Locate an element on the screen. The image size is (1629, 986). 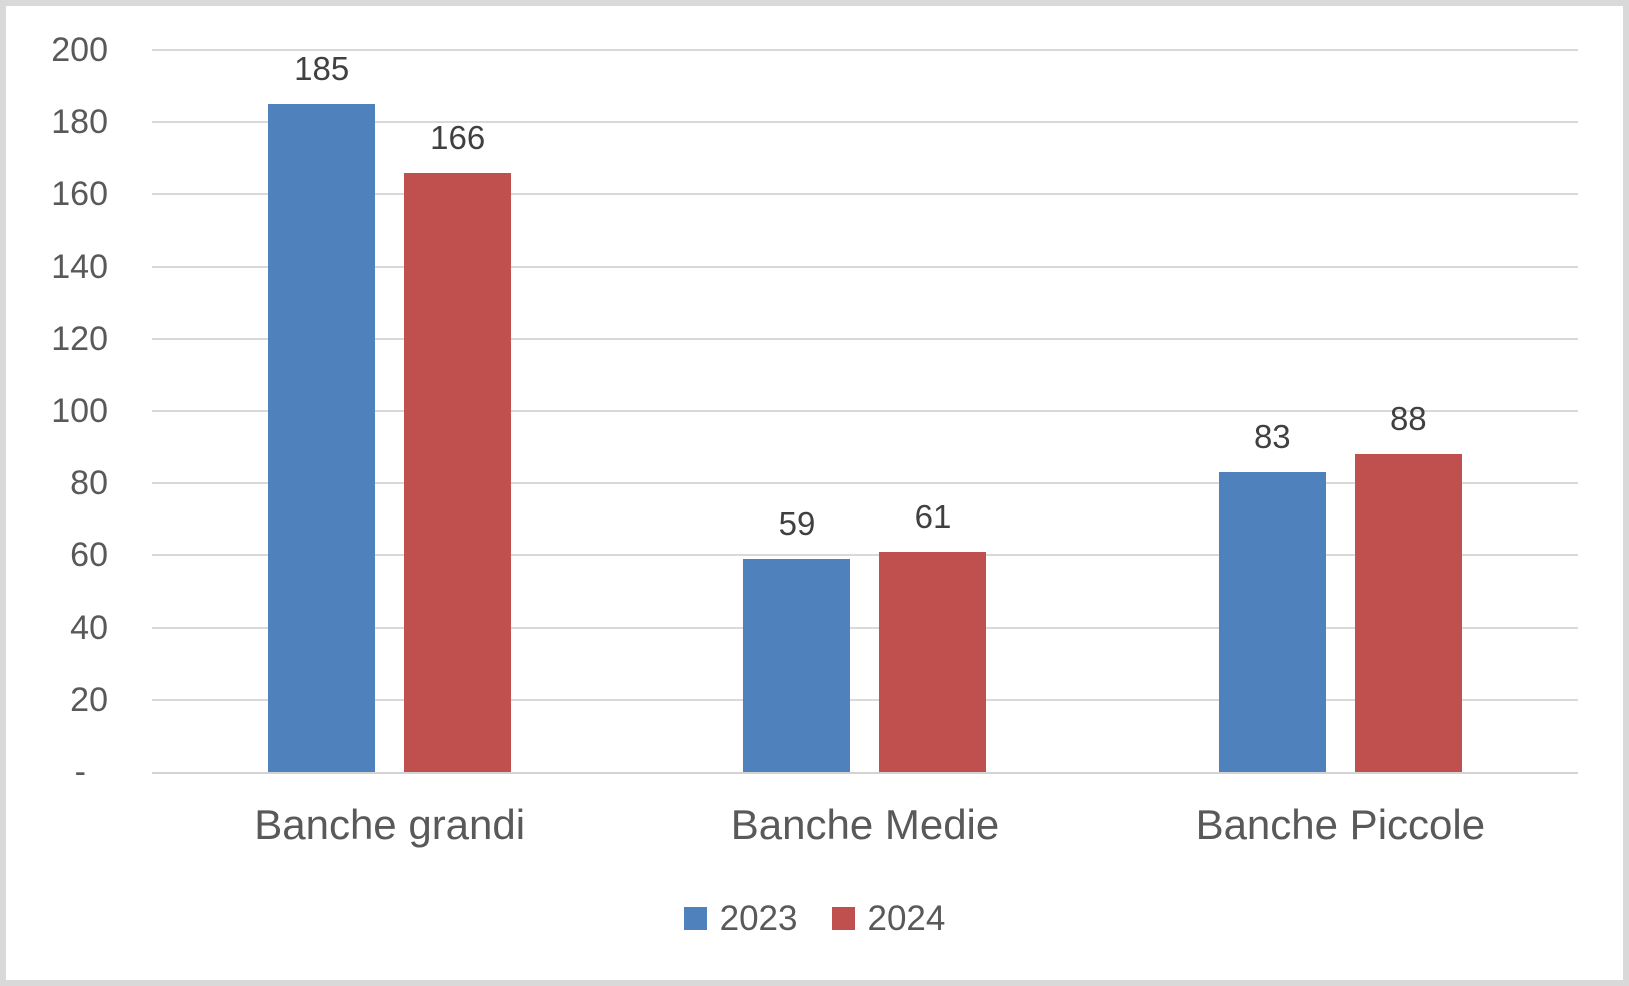
bar-value-label: 83 is located at coordinates (1272, 437).